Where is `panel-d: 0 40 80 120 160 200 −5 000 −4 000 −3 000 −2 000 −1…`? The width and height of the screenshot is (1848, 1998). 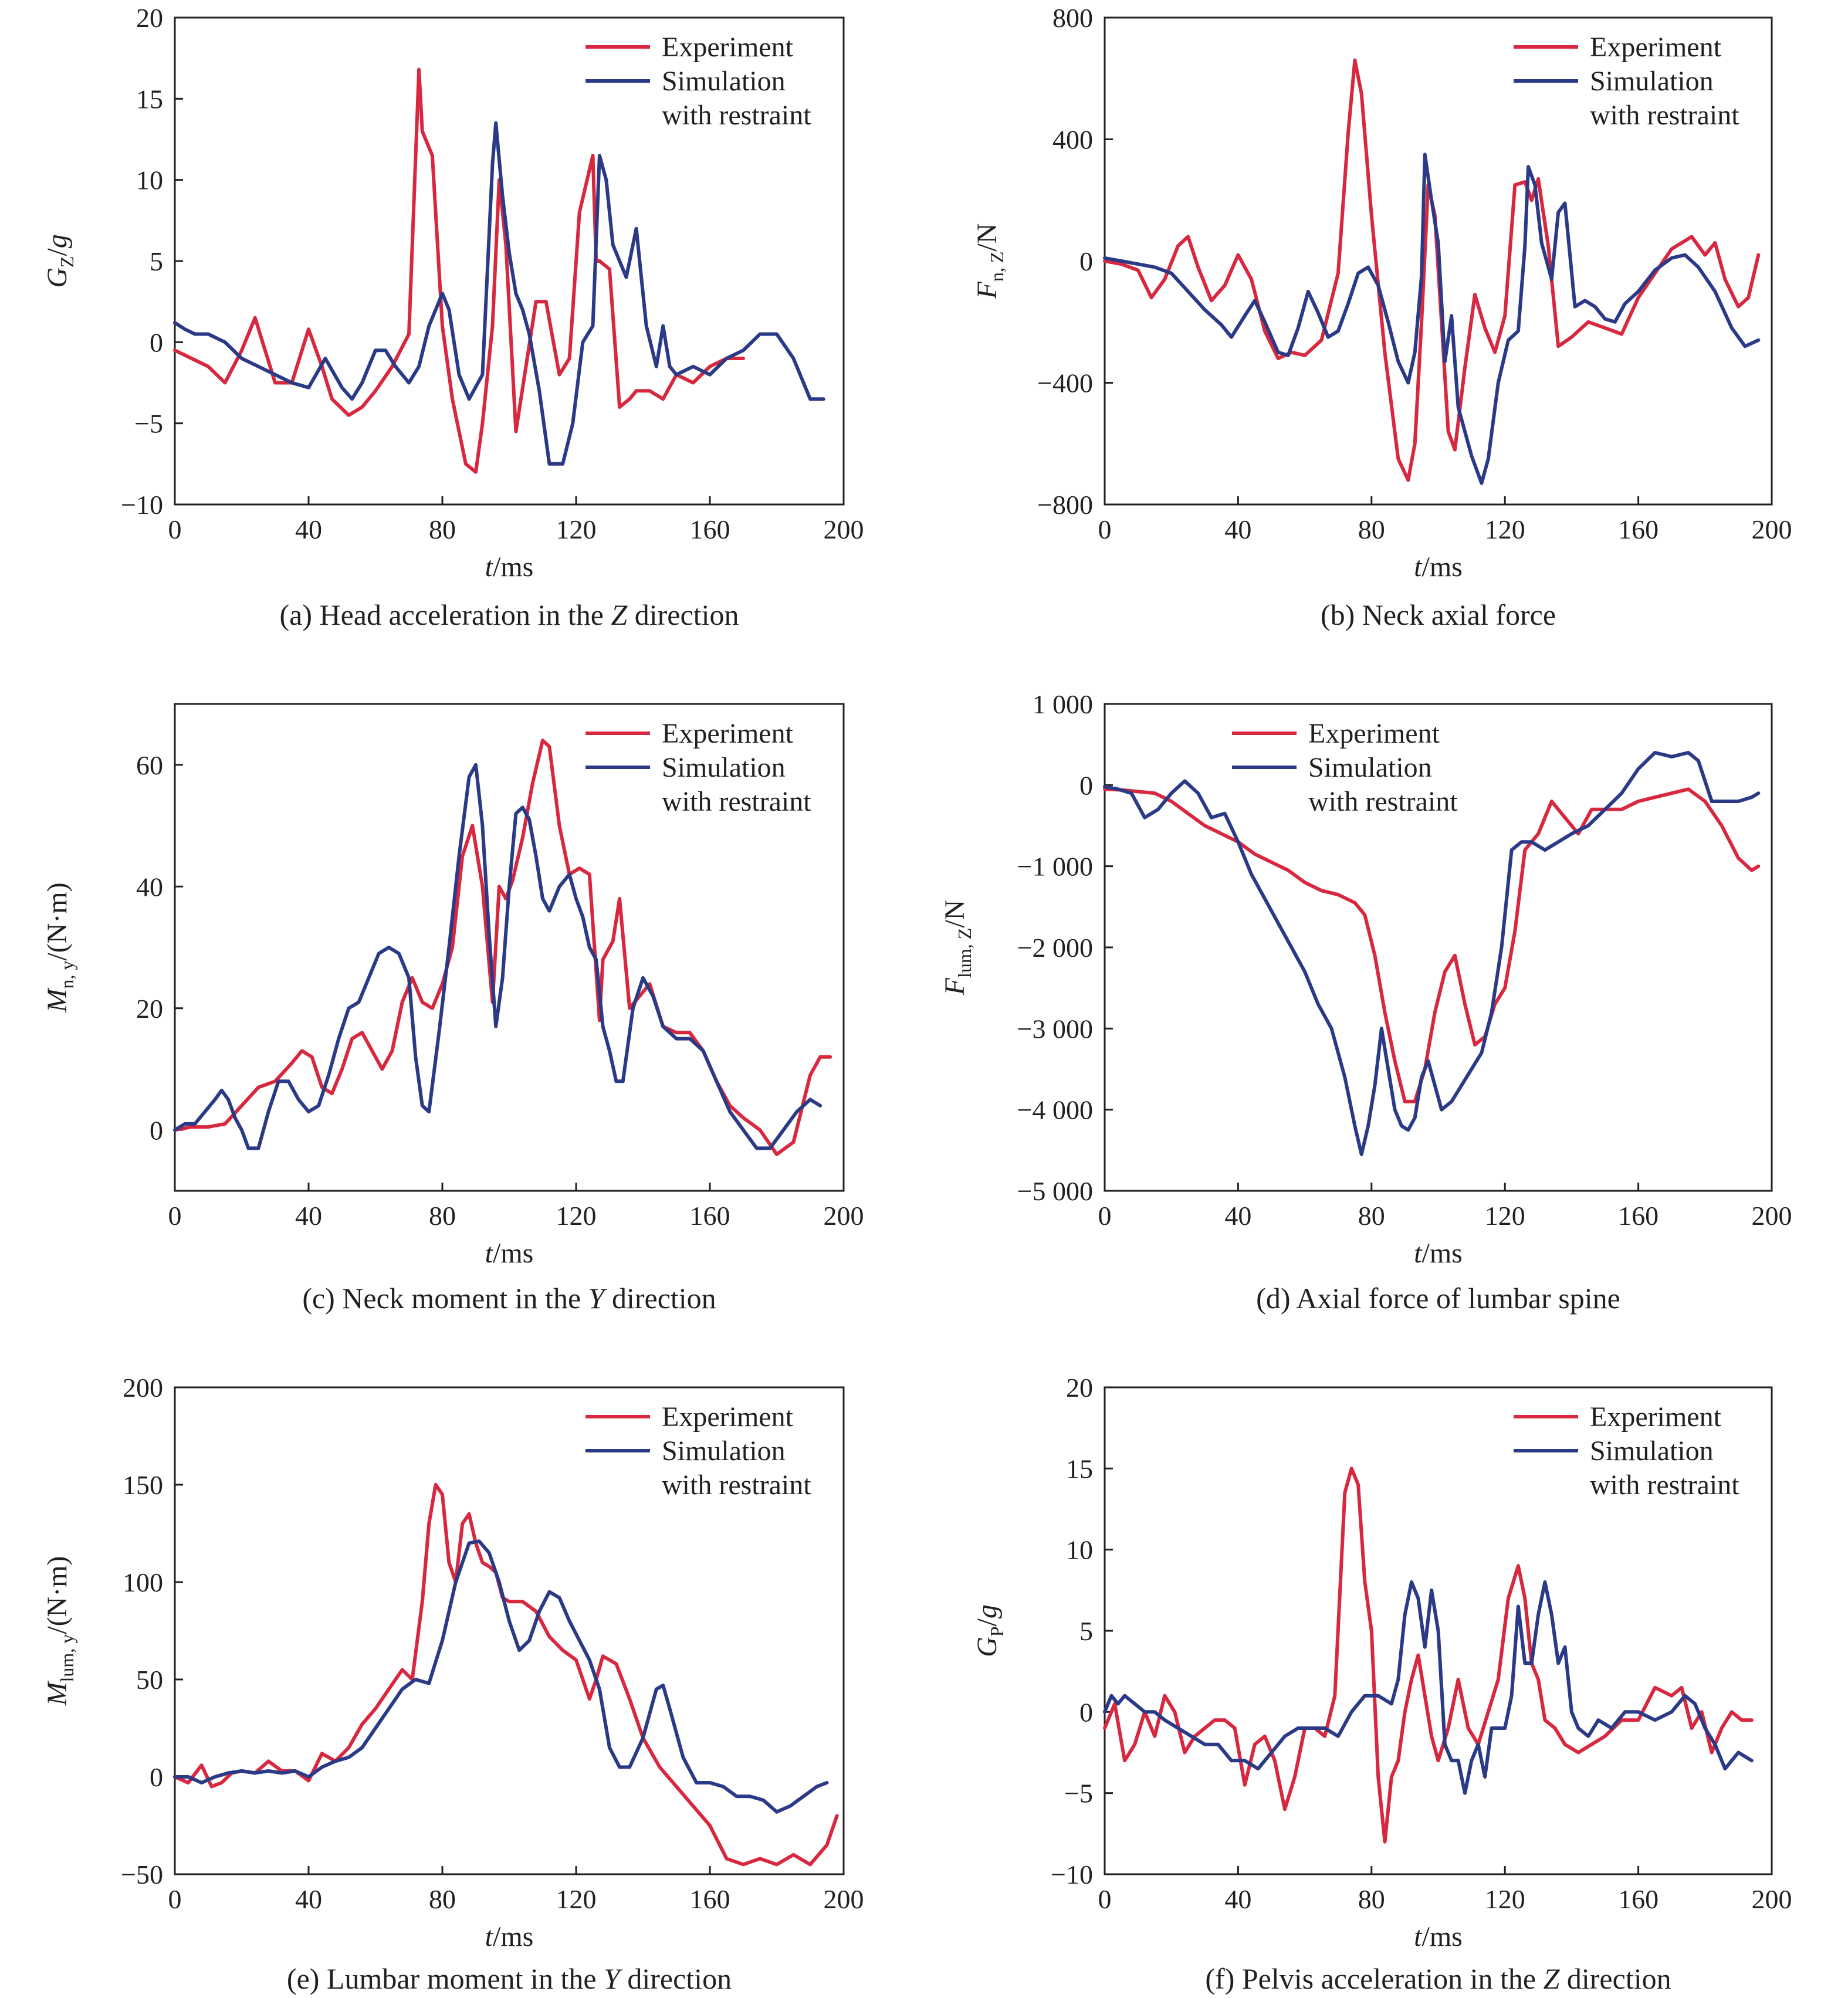 panel-d: 0 40 80 120 160 200 −5 000 −4 000 −3 000 −2 000 −1… is located at coordinates (1365, 1002).